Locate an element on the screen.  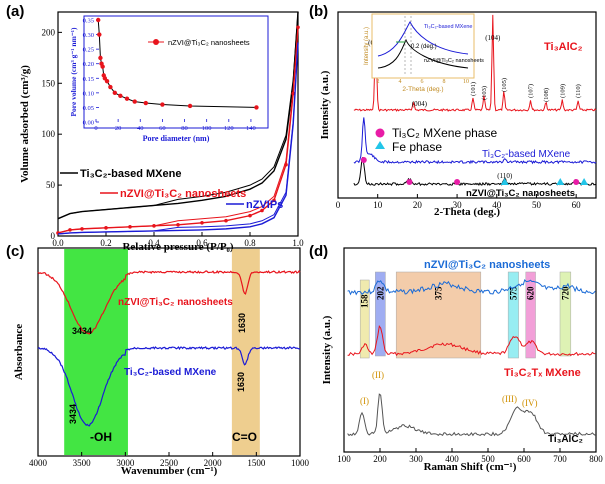
panel-d-mode-4: (IV) is located at coordinates (530, 403).